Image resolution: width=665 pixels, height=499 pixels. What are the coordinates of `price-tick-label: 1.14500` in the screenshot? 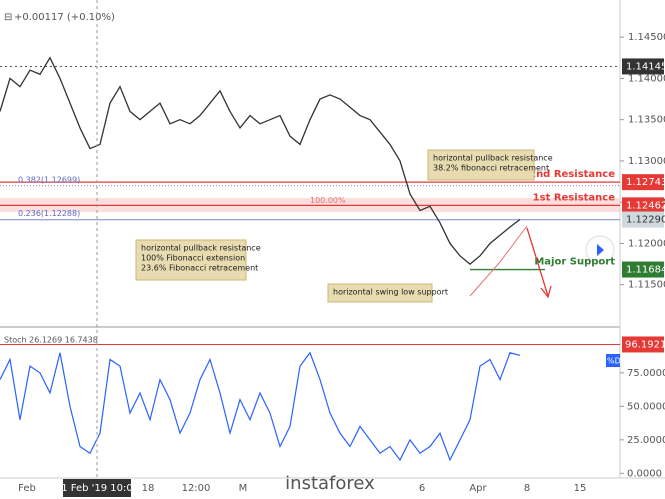 It's located at (646, 37).